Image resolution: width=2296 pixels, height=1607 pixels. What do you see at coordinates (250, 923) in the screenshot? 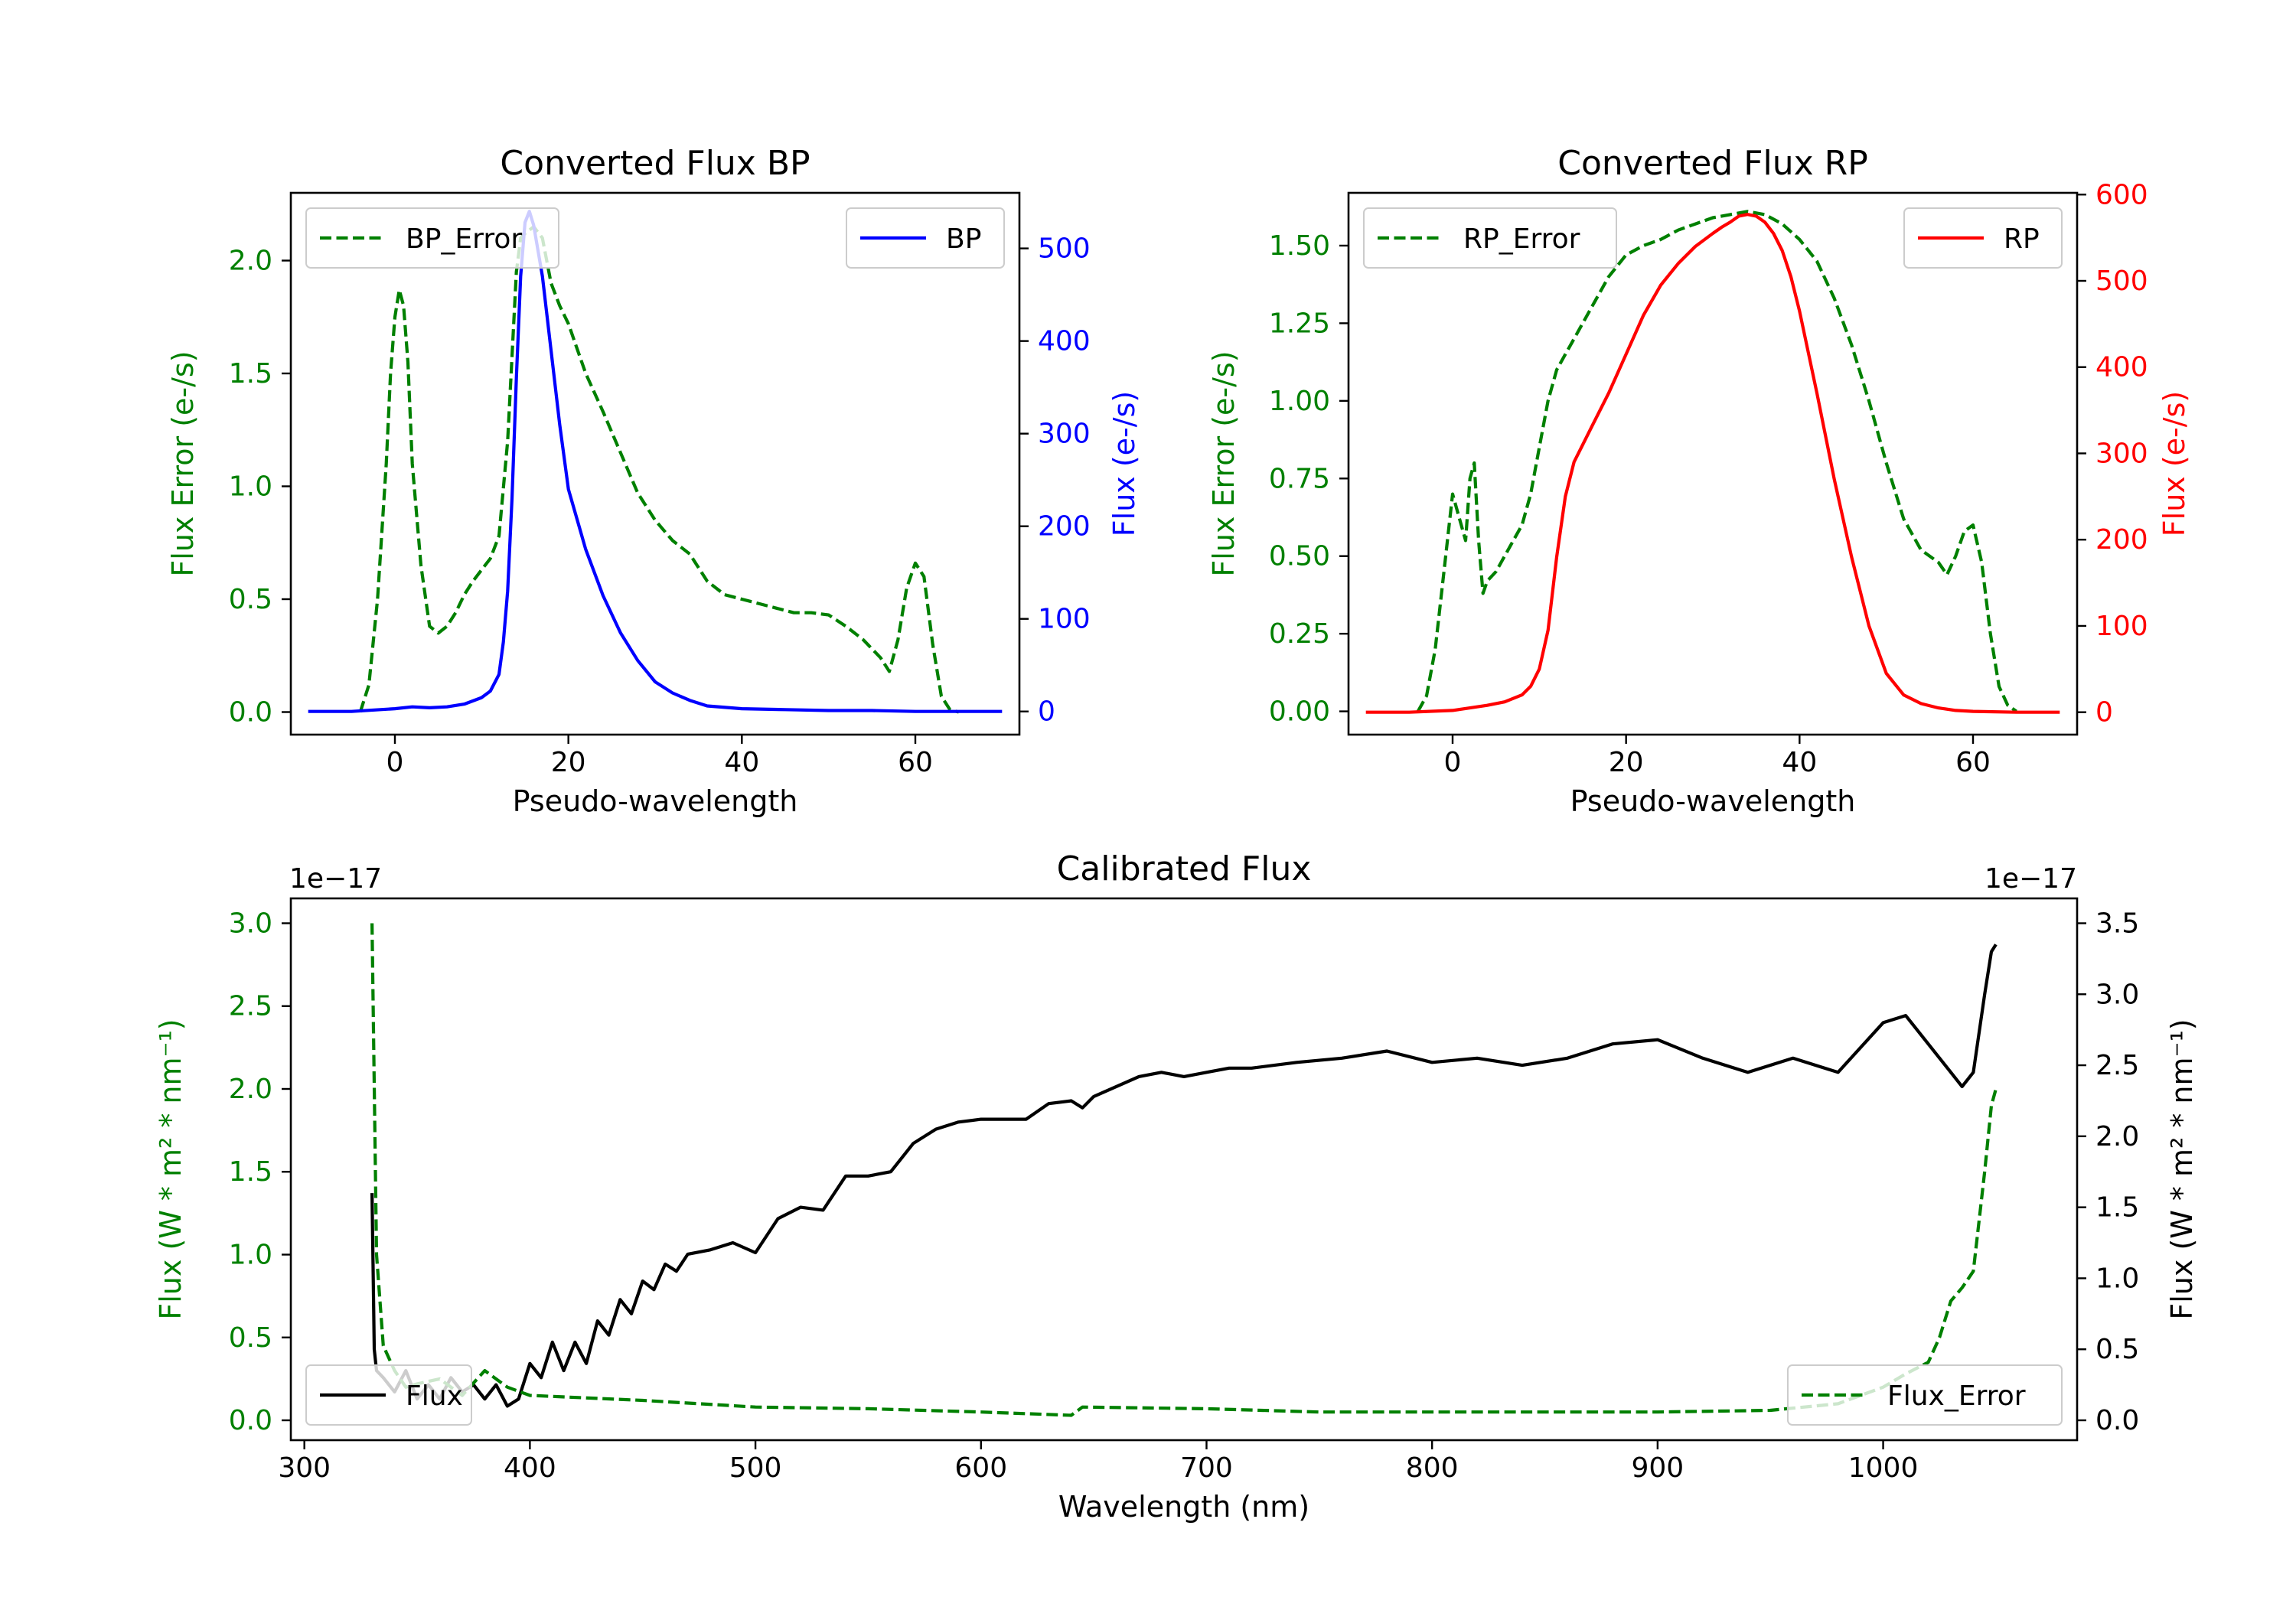
I see `calibrated-ytick-left-label: 3.0` at bounding box center [250, 923].